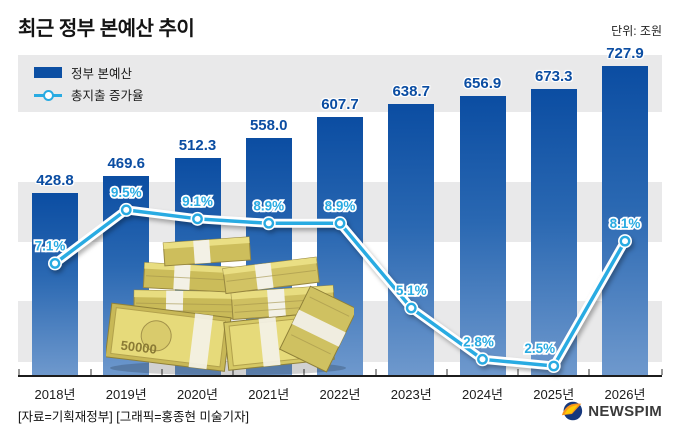  I want to click on bar-value-label: 673.3, so click(553, 77).